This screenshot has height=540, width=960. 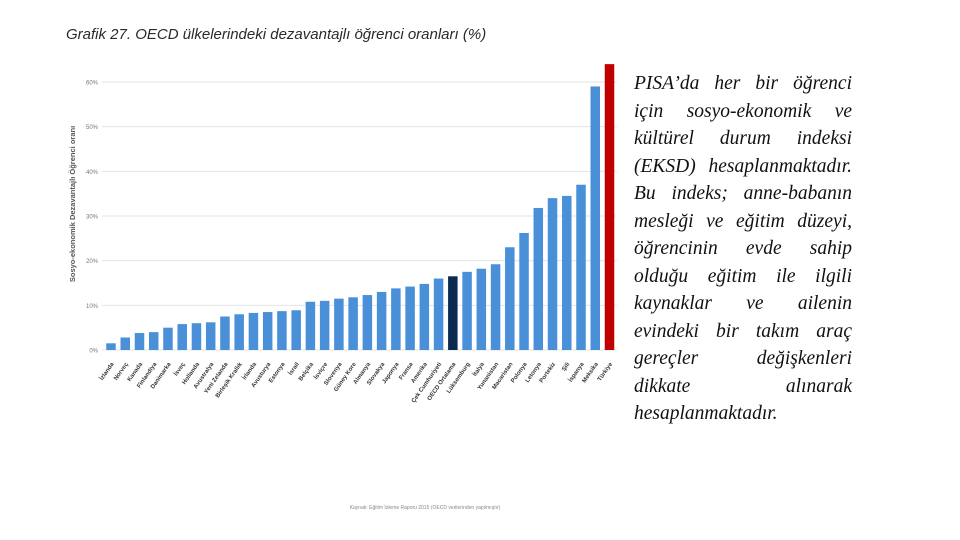 I want to click on x-tick-label-14: İsrail, so click(x=294, y=369).